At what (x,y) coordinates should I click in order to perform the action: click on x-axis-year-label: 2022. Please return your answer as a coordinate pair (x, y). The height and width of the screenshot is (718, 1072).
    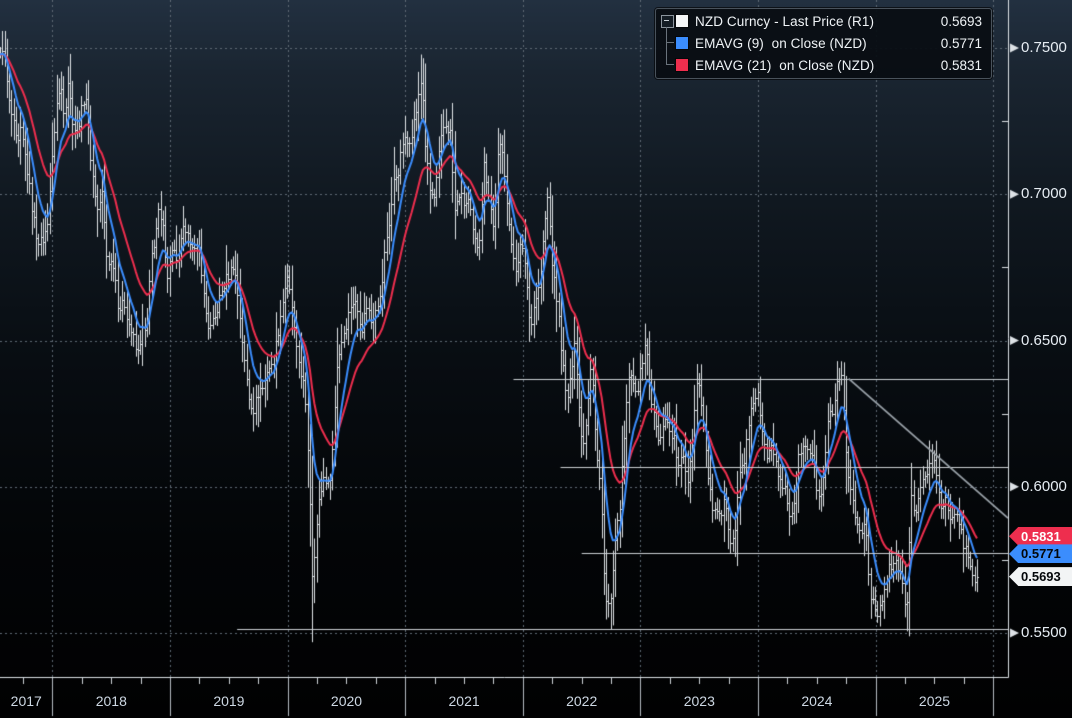
    Looking at the image, I should click on (582, 701).